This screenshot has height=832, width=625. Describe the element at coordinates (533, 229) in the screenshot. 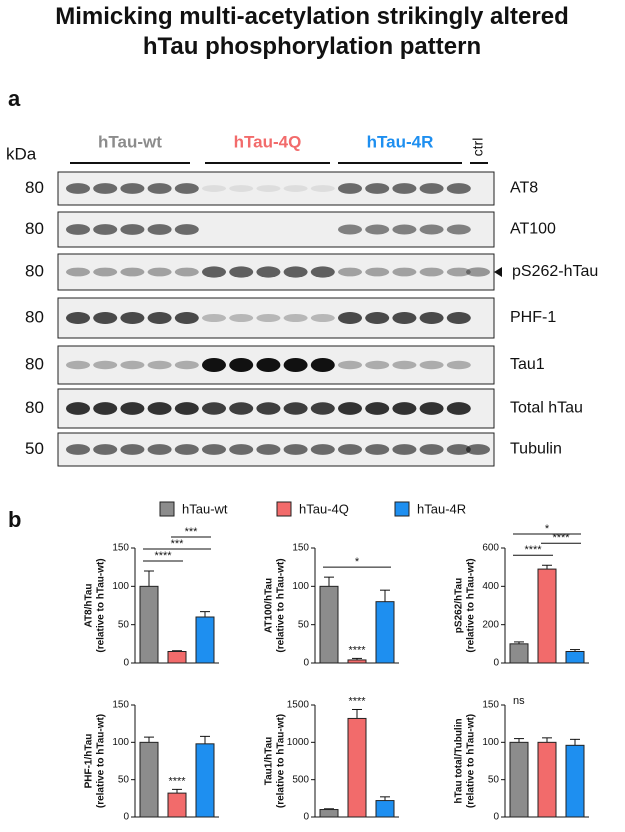

I see `row-label: AT100` at that location.